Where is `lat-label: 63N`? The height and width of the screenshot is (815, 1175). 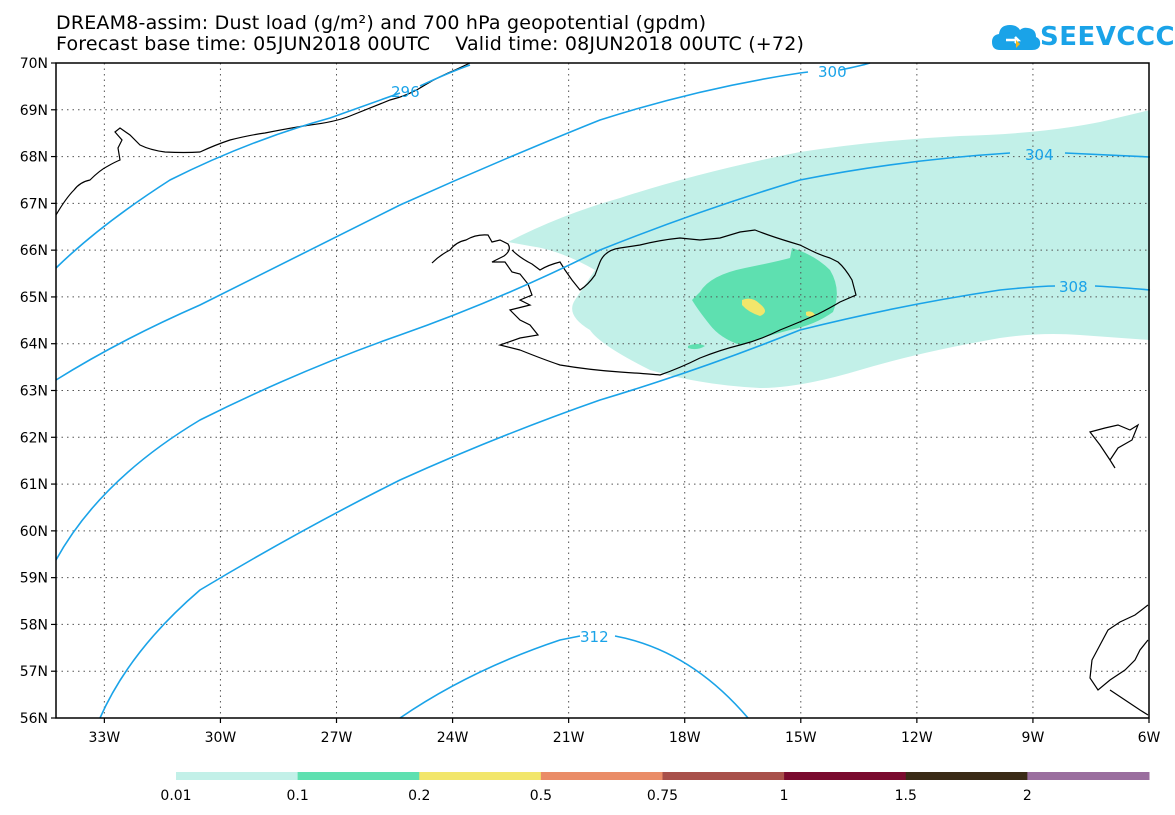
lat-label: 63N is located at coordinates (34, 392).